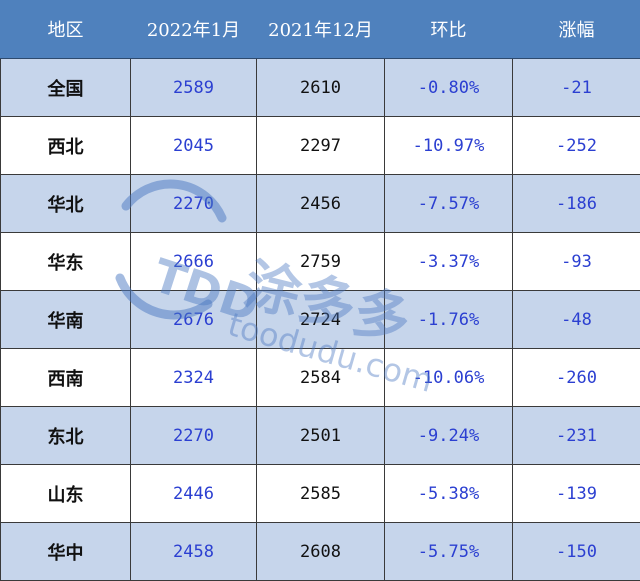  What do you see at coordinates (194, 146) in the screenshot?
I see `jan-2022-cell: 2045` at bounding box center [194, 146].